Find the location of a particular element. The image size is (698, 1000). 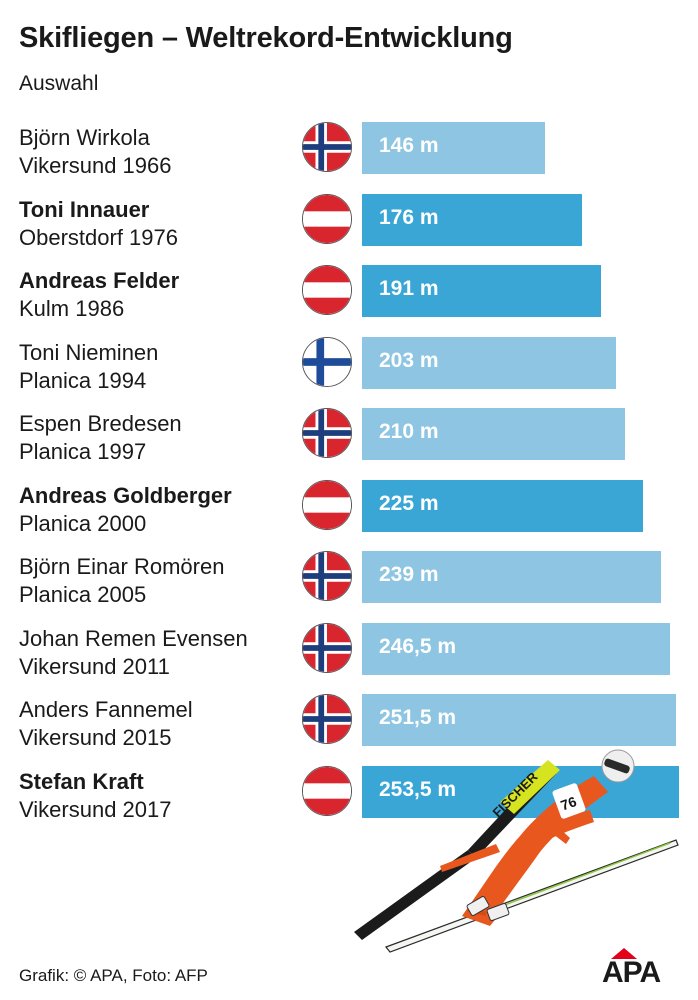

record-row: Anders Fannemel Vikersund 2015 251,5 m is located at coordinates (349, 730).